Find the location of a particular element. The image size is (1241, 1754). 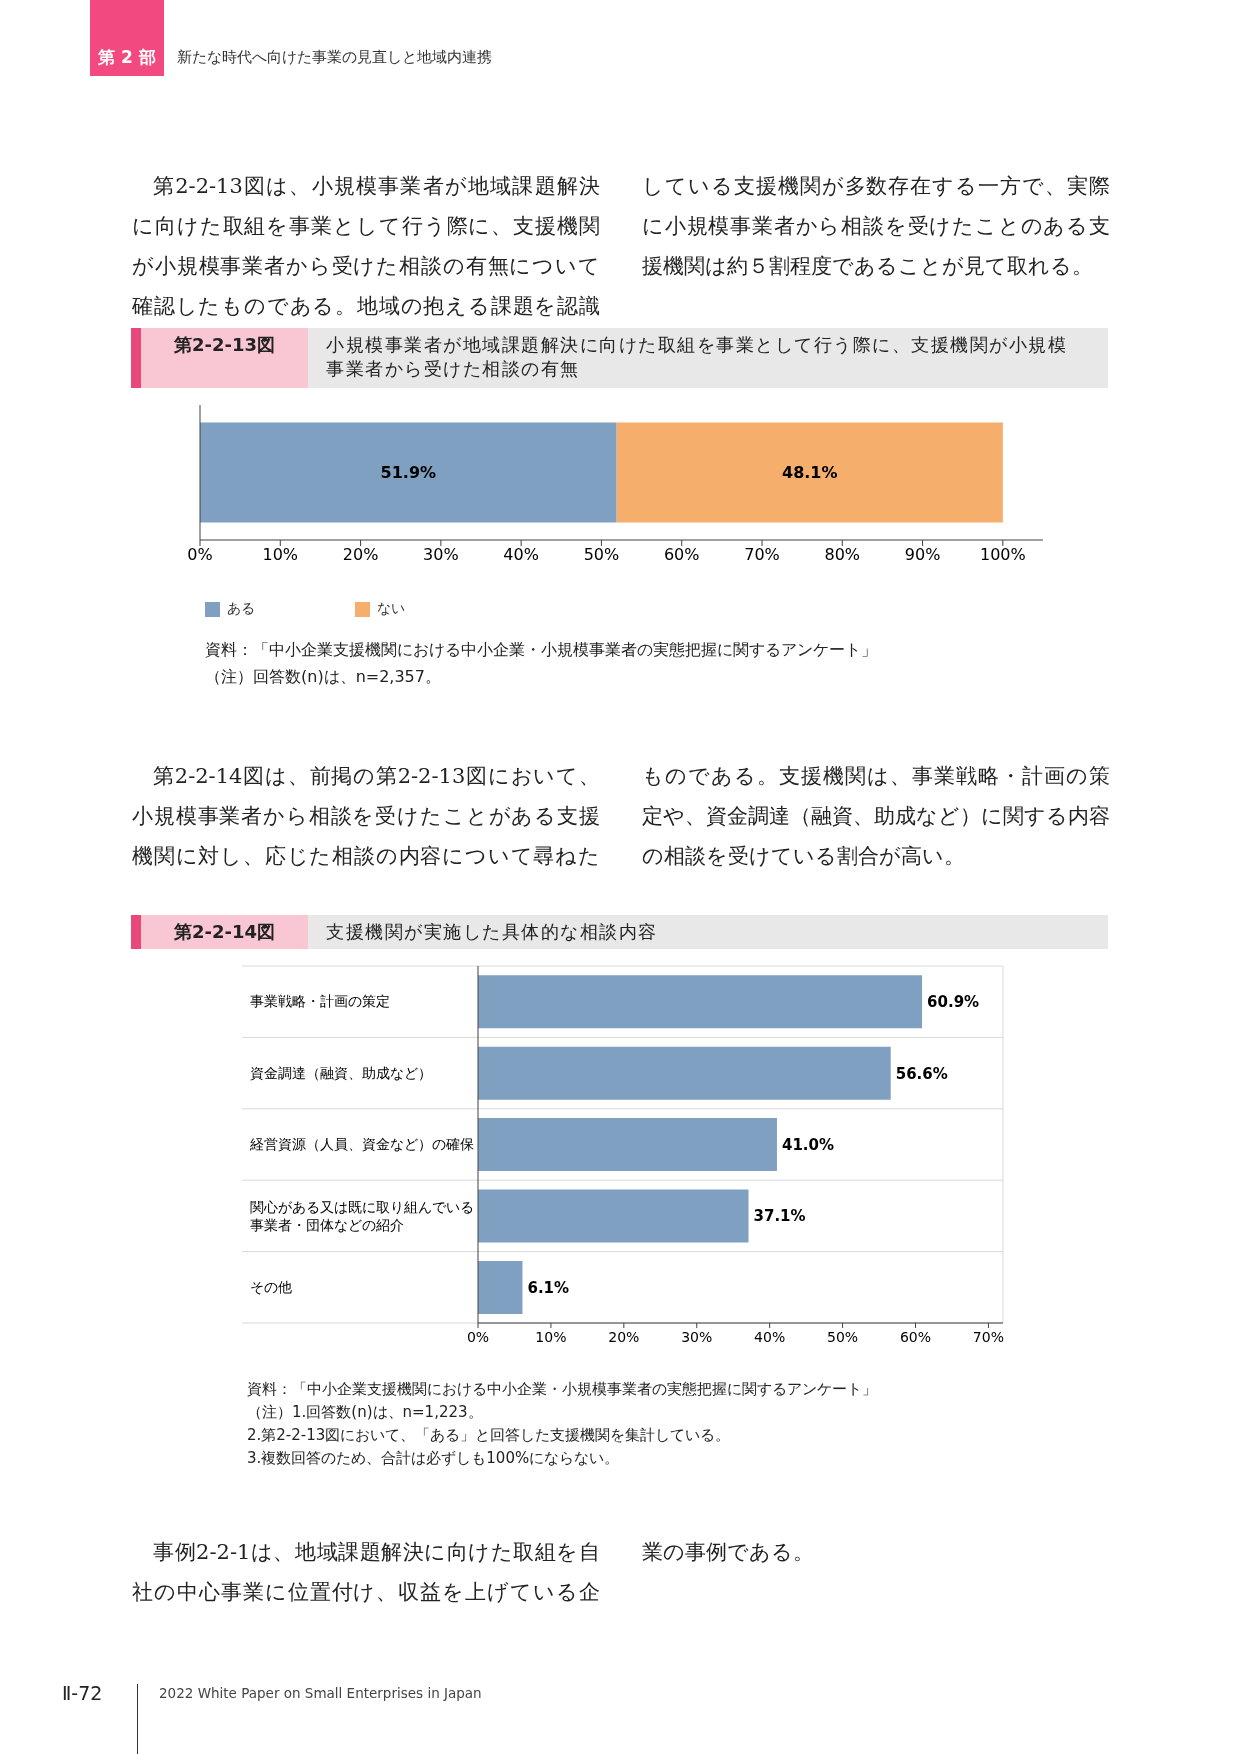

text: 第2-2-14図は、前掲の第2-2-13図において、小規模事業者から相談を受けたことがある支援機関に対し、応じた相談の内容について尋ねたものである。支援機関は、事業戦略・計画の策定や、資金調達（融資、助成など）に関する内容の相談を受けている割合が高い。 is located at coordinates (621, 816).